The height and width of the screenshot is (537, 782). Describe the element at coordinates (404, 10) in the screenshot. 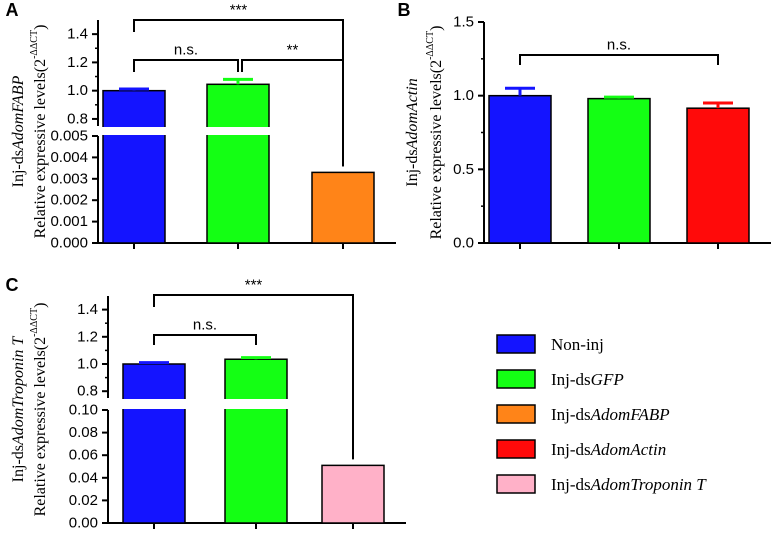

I see `panel-letter-b: B` at that location.